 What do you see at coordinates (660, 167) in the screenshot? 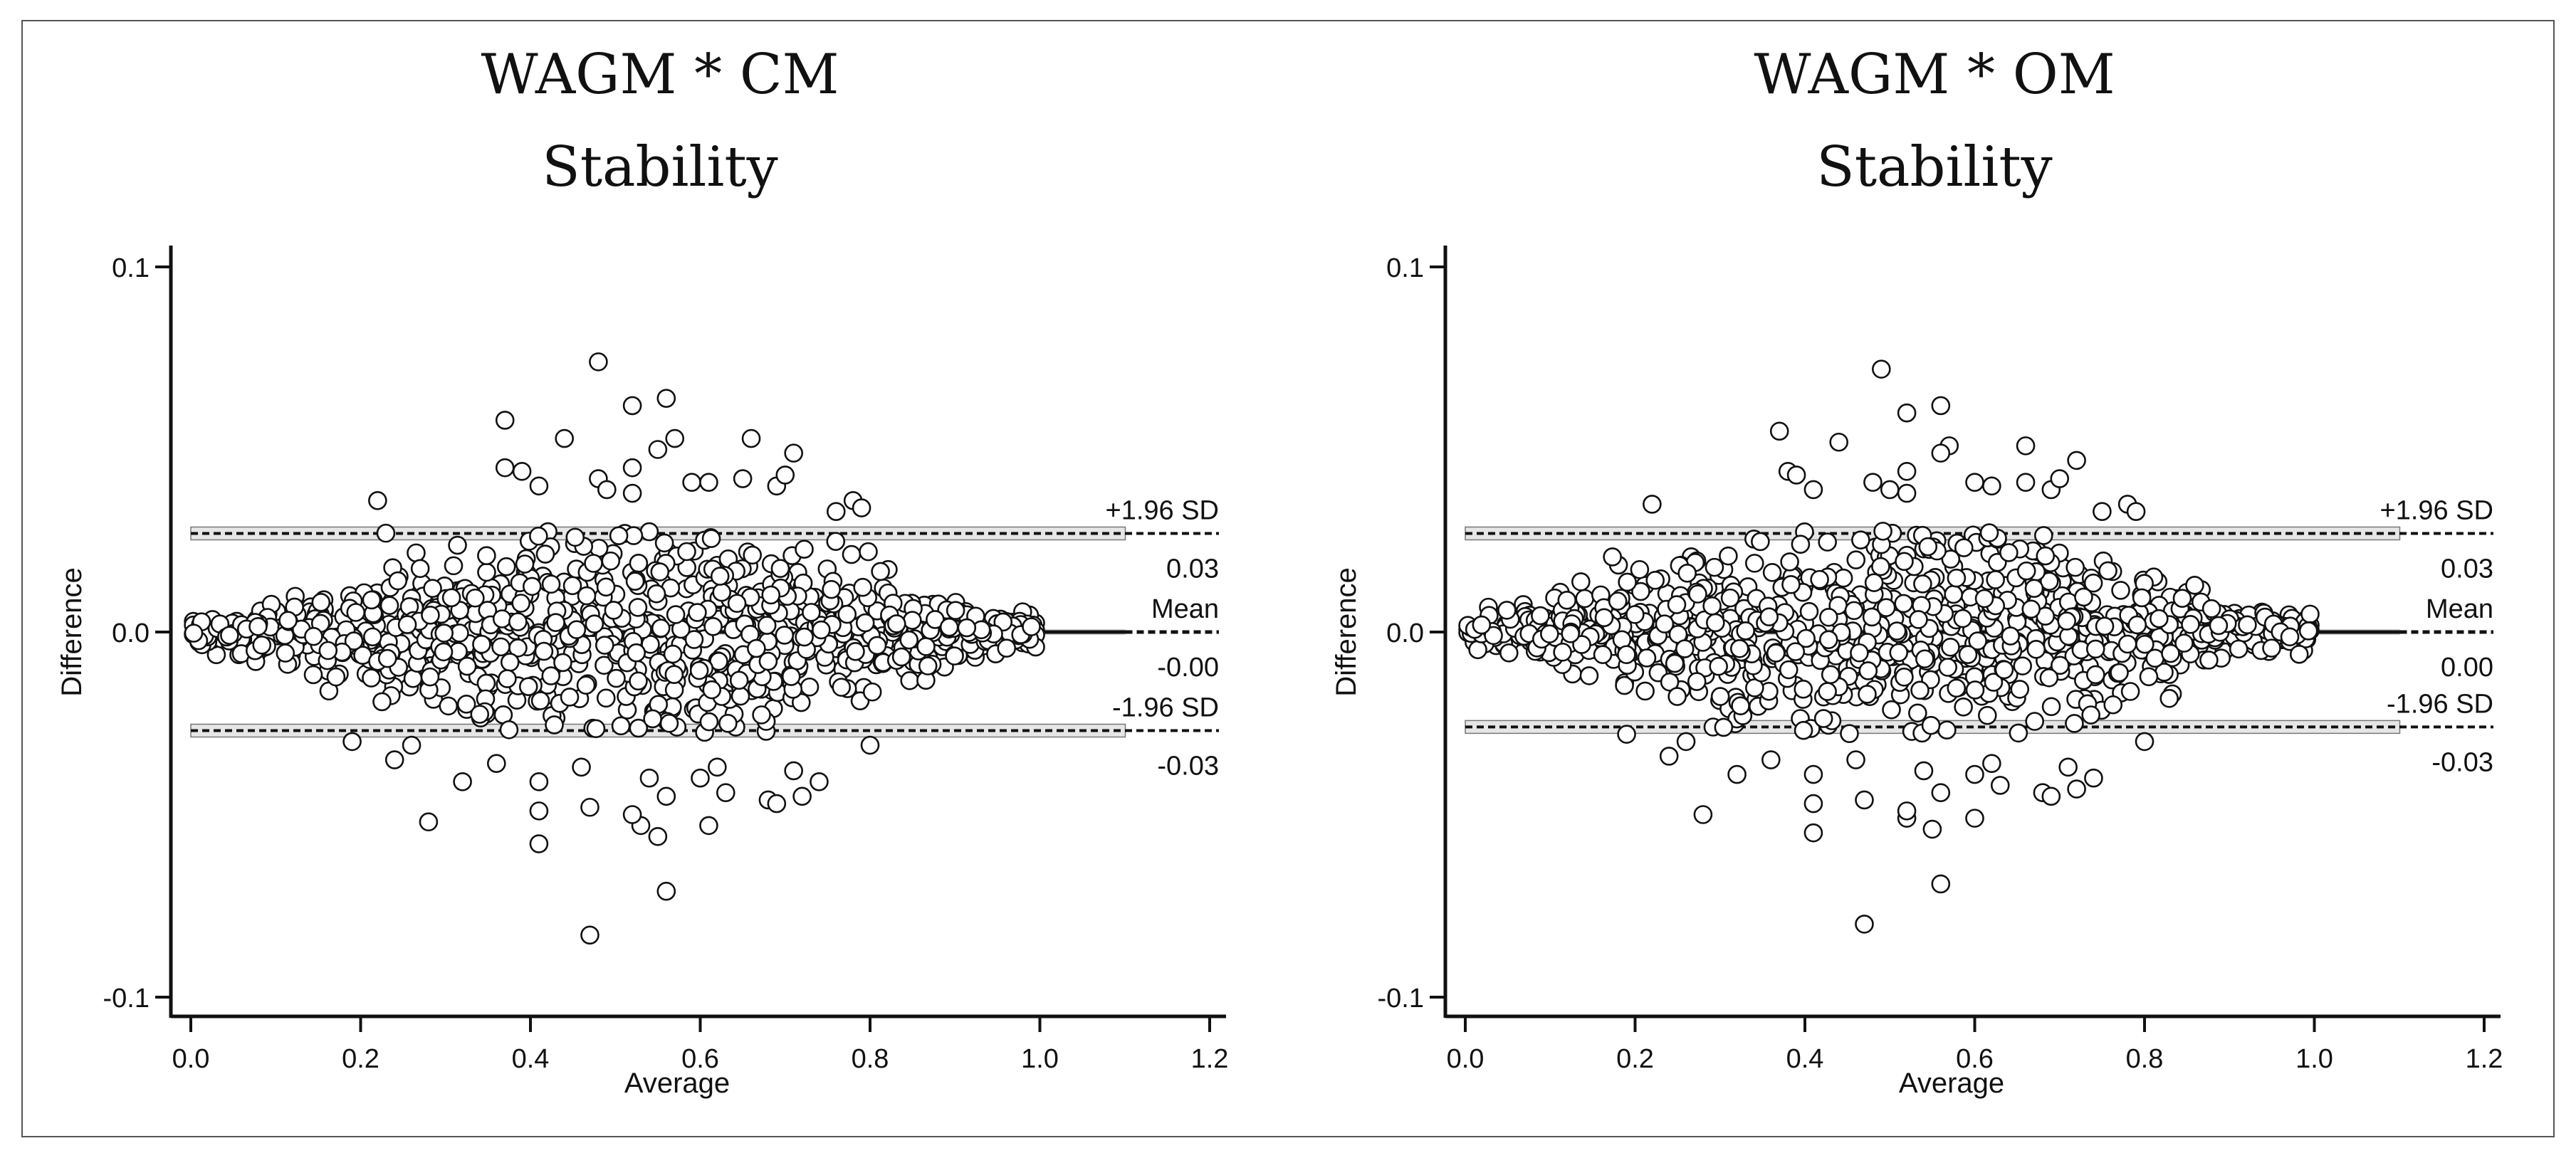
I see `chart-subtitle: Stability` at bounding box center [660, 167].